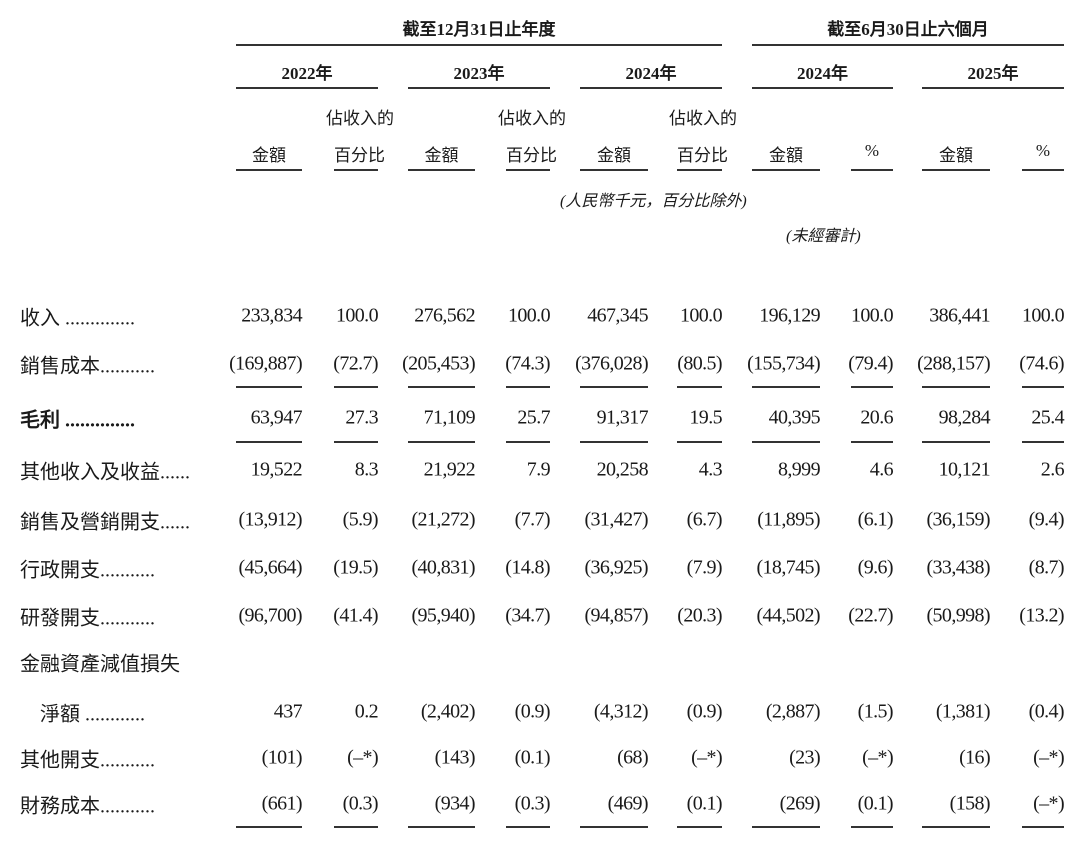  What do you see at coordinates (449, 417) in the screenshot?
I see `amount-cell: 71,109` at bounding box center [449, 417].